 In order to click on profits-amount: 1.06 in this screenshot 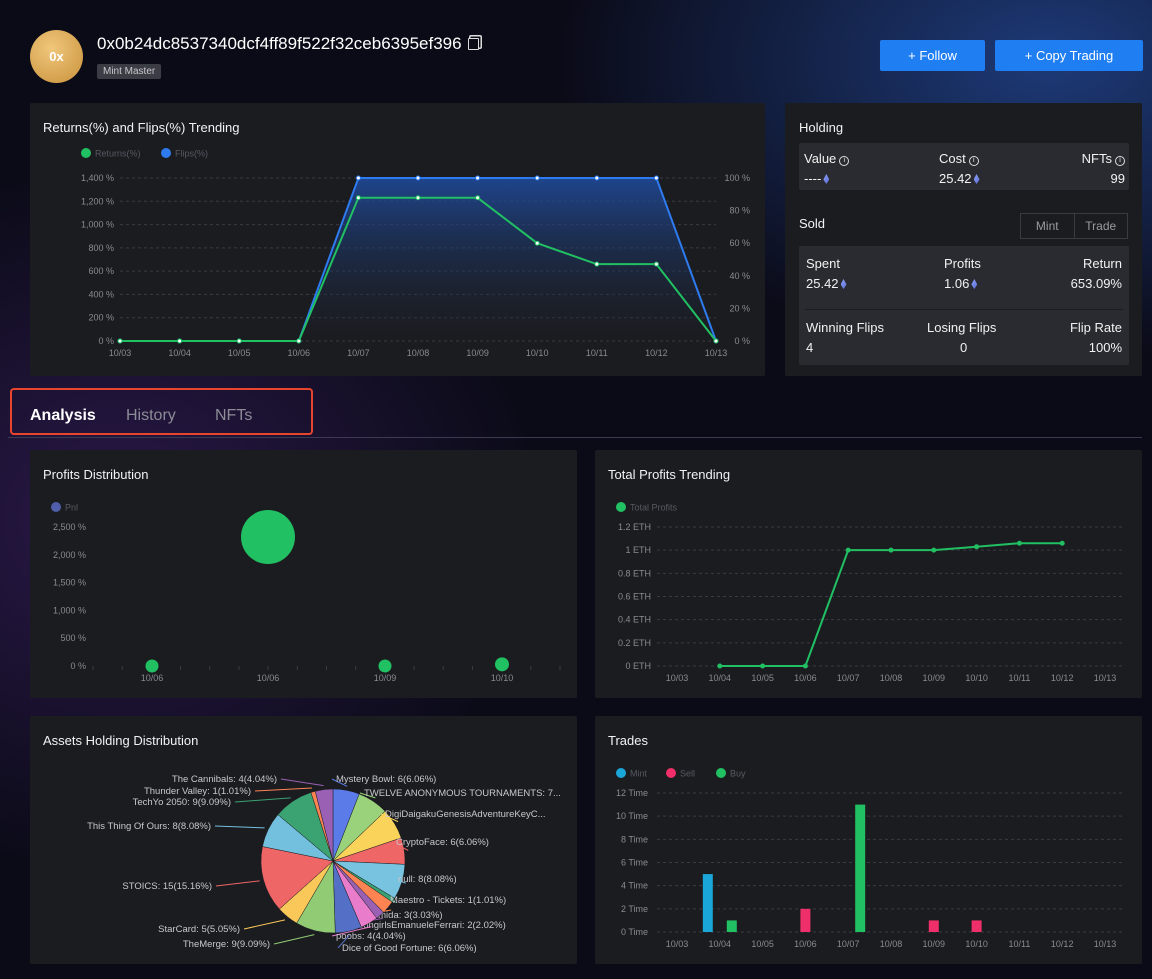, I will do `click(961, 283)`.